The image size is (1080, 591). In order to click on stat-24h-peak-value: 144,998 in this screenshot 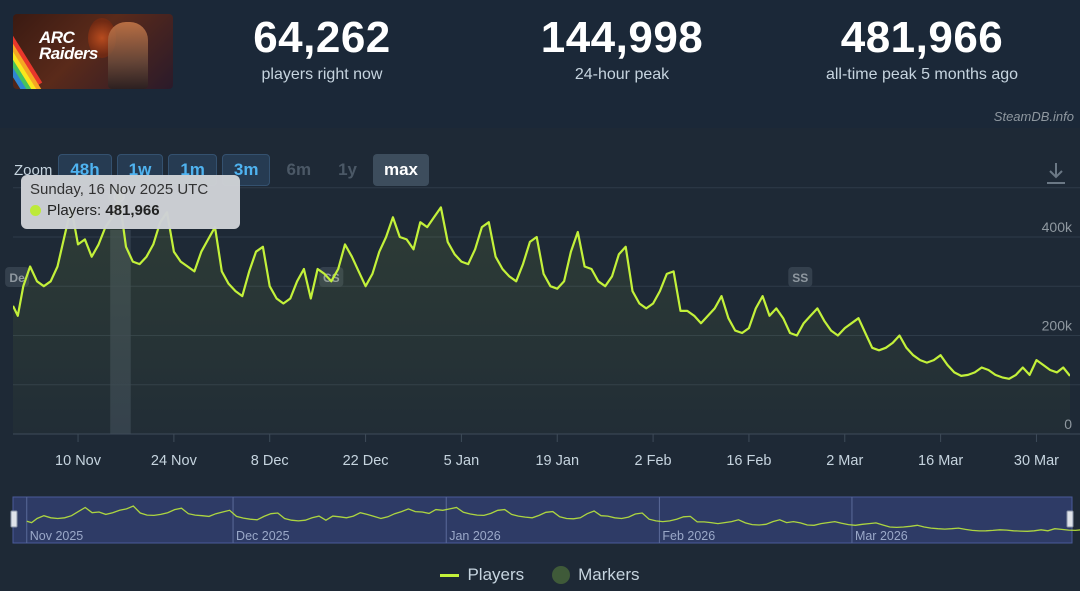, I will do `click(622, 37)`.